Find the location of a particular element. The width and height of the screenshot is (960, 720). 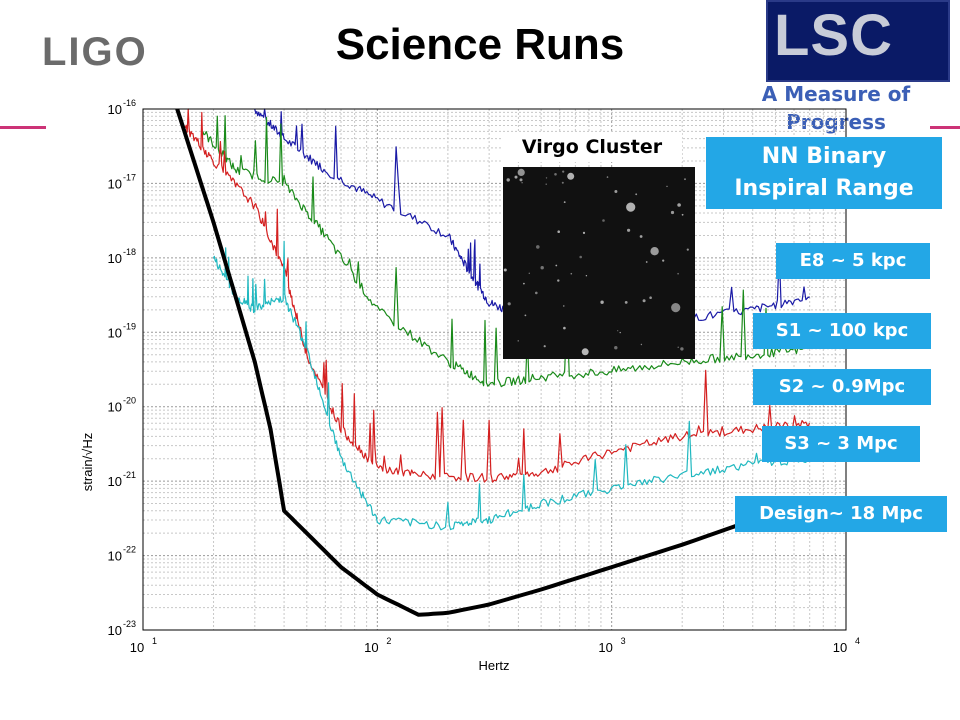

y-tick-exponent: -23 is located at coordinates (129, 624).